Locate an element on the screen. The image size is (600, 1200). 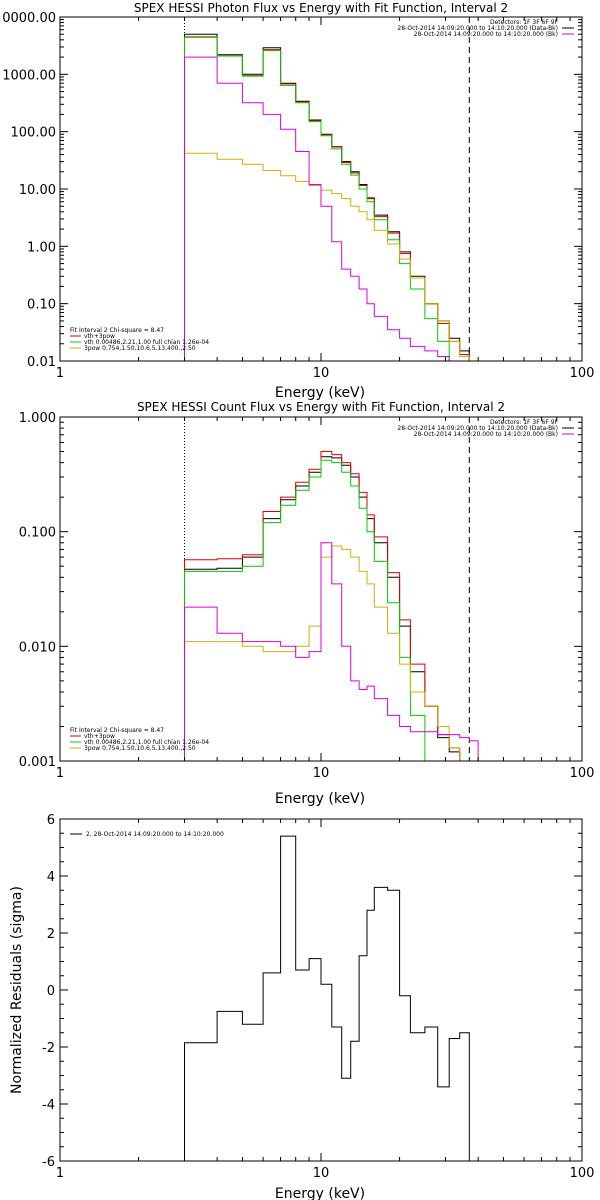
series-data-bk-line is located at coordinates (331, 608).